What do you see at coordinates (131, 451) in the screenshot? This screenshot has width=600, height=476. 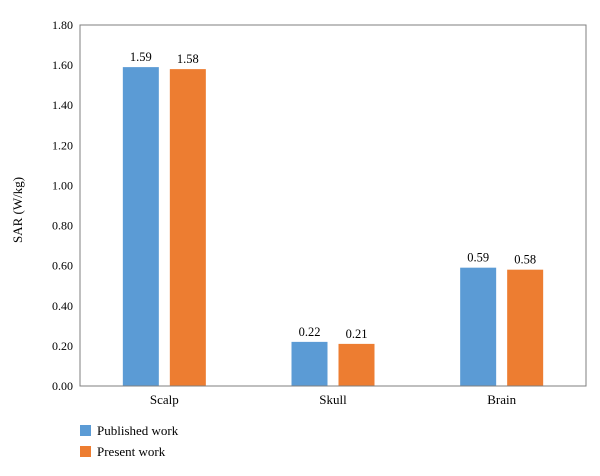 I see `legend-label: Present work` at bounding box center [131, 451].